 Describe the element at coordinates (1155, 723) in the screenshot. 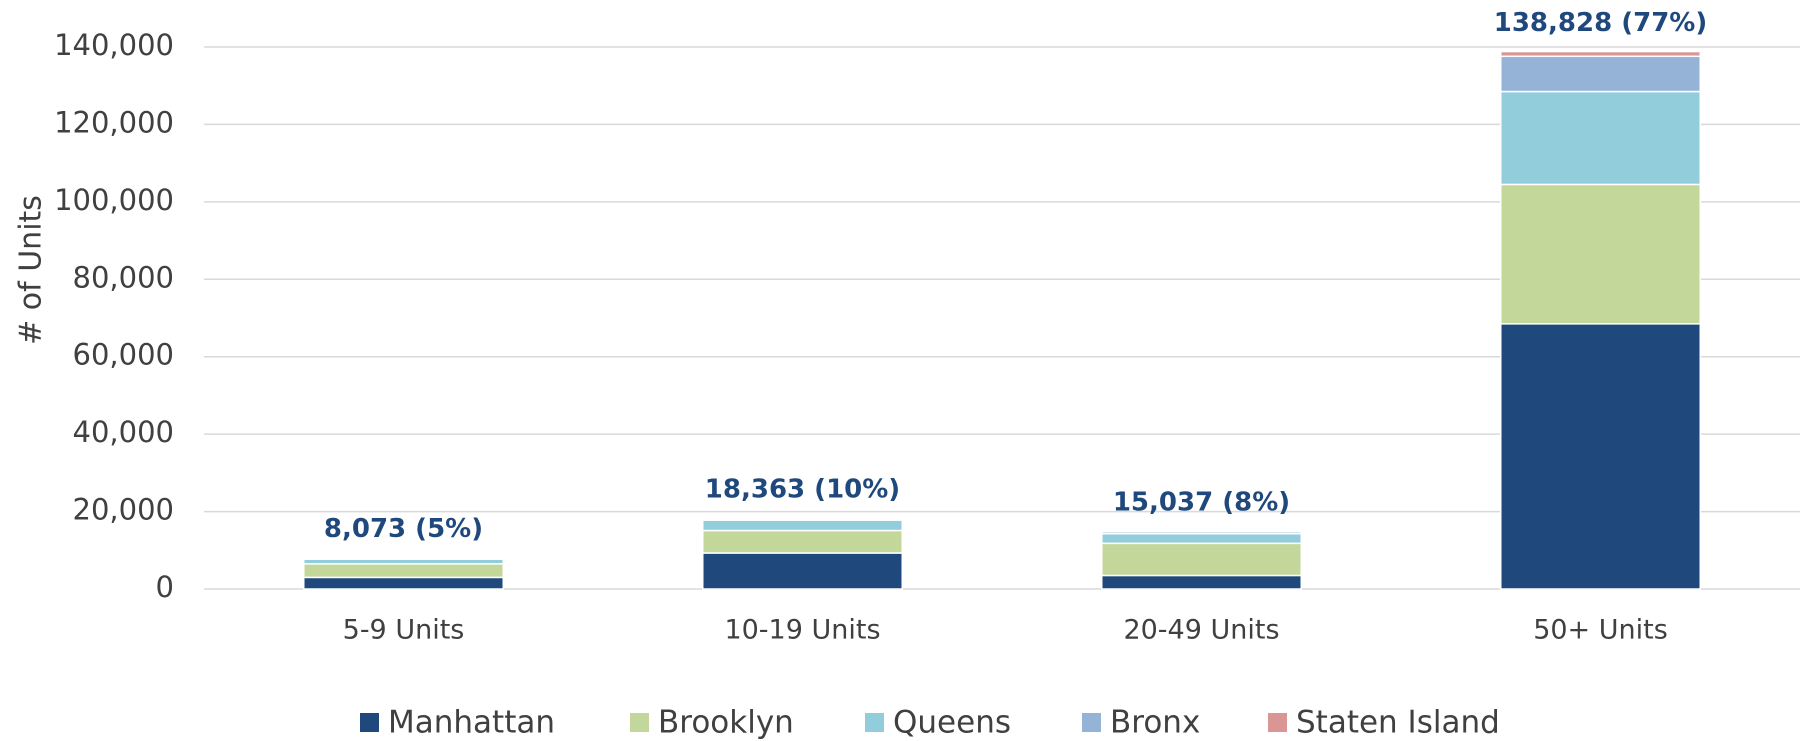

I see `legend-label: Bronx` at that location.